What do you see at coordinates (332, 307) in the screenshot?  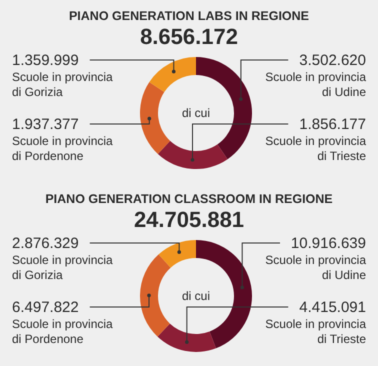 I see `data-label: 4.415.091` at bounding box center [332, 307].